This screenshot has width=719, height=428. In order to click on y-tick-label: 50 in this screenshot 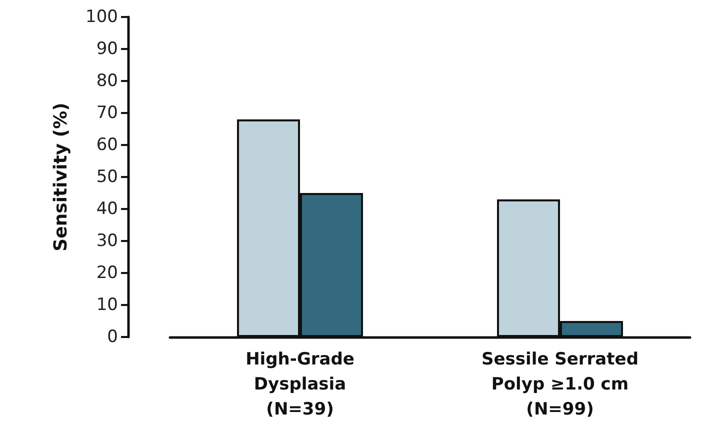, I will do `click(107, 177)`.